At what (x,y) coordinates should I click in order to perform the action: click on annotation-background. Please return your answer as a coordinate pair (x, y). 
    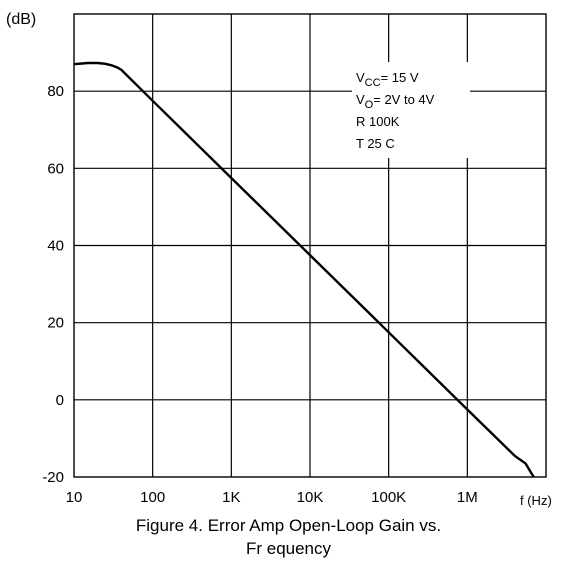
    Looking at the image, I should click on (411, 110).